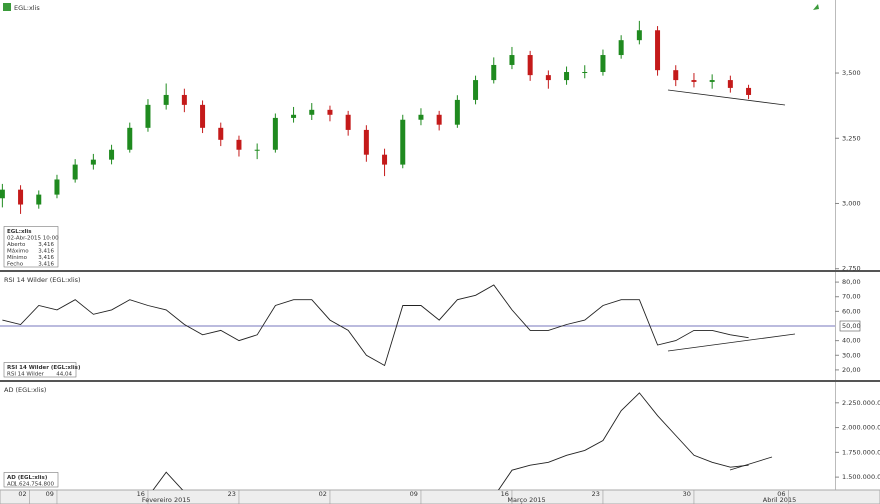 The height and width of the screenshot is (504, 880). Describe the element at coordinates (33, 239) in the screenshot. I see `info-date: 02-Abr-2015 10:00` at that location.